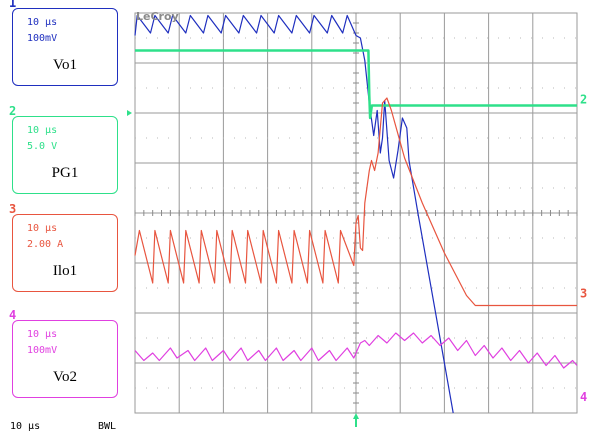 The height and width of the screenshot is (440, 595). Describe the element at coordinates (583, 100) in the screenshot. I see `channel-offset-marker: 2` at that location.